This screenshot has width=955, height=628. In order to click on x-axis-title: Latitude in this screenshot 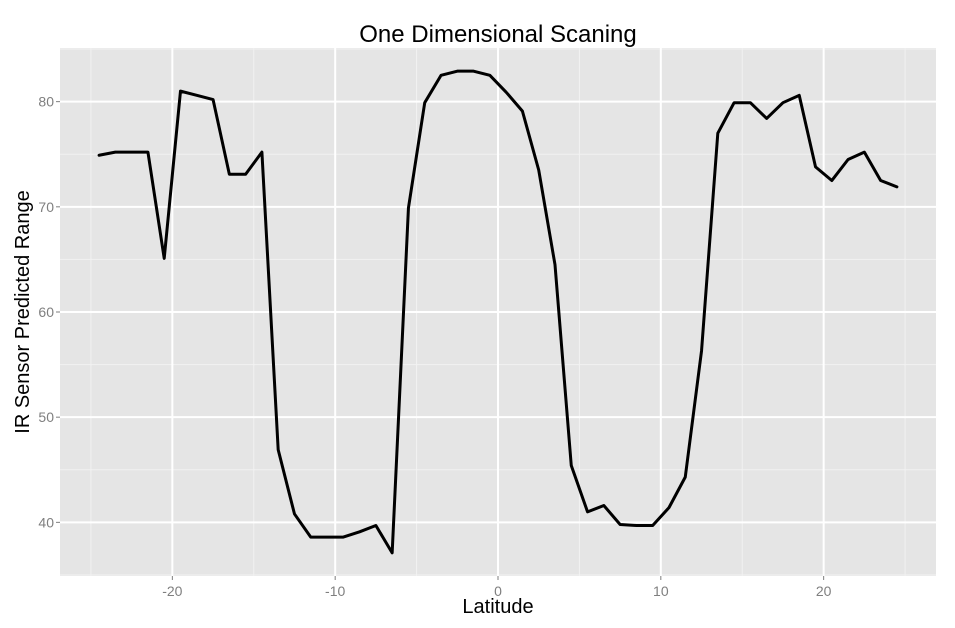, I will do `click(497, 607)`.